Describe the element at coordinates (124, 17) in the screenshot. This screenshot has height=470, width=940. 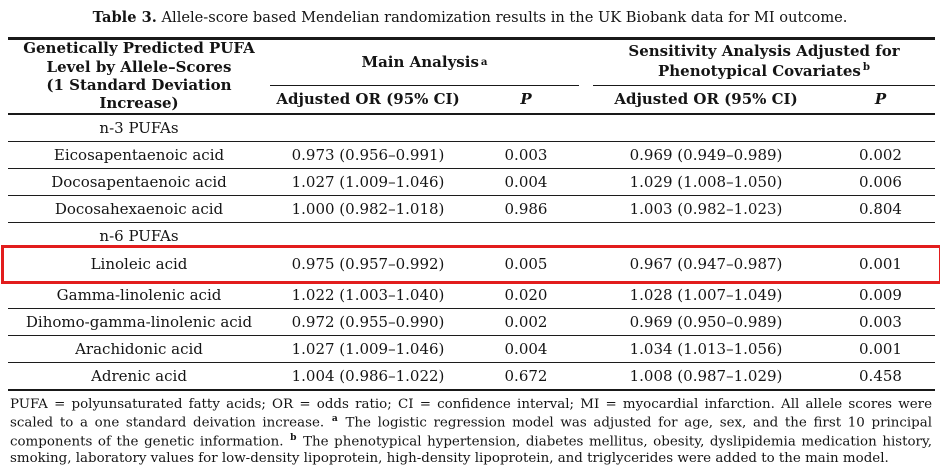
I see `table-caption-label: Table 3.` at that location.